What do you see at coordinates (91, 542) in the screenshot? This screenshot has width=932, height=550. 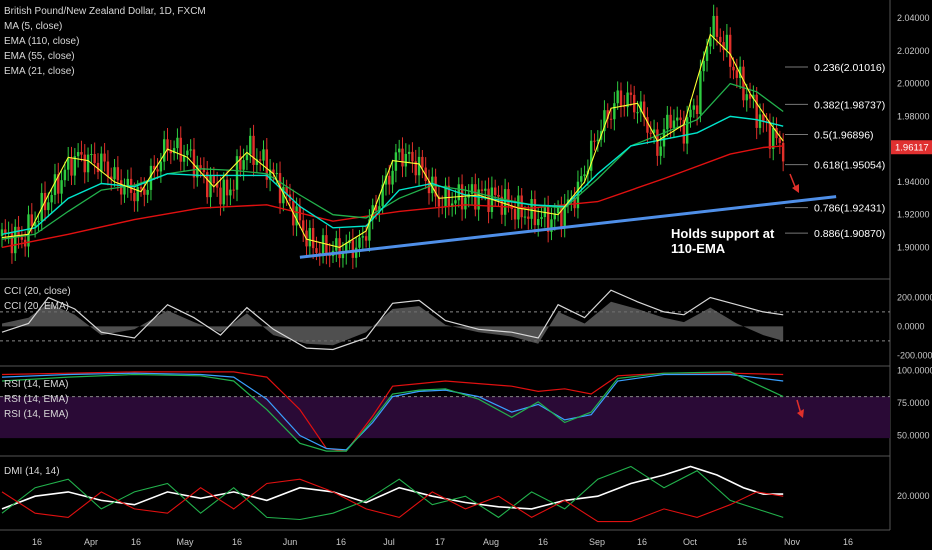 I see `time-axis-label: Apr` at bounding box center [91, 542].